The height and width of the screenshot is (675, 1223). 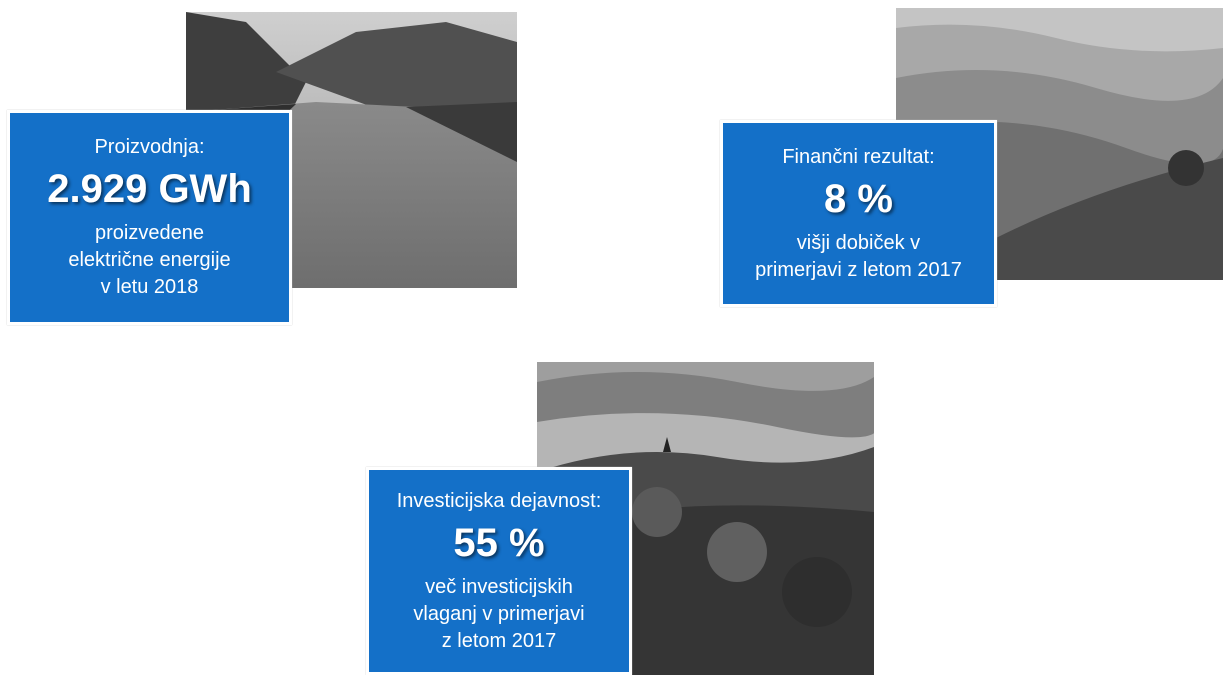 What do you see at coordinates (499, 586) in the screenshot?
I see `card-text: več investicijskih` at bounding box center [499, 586].